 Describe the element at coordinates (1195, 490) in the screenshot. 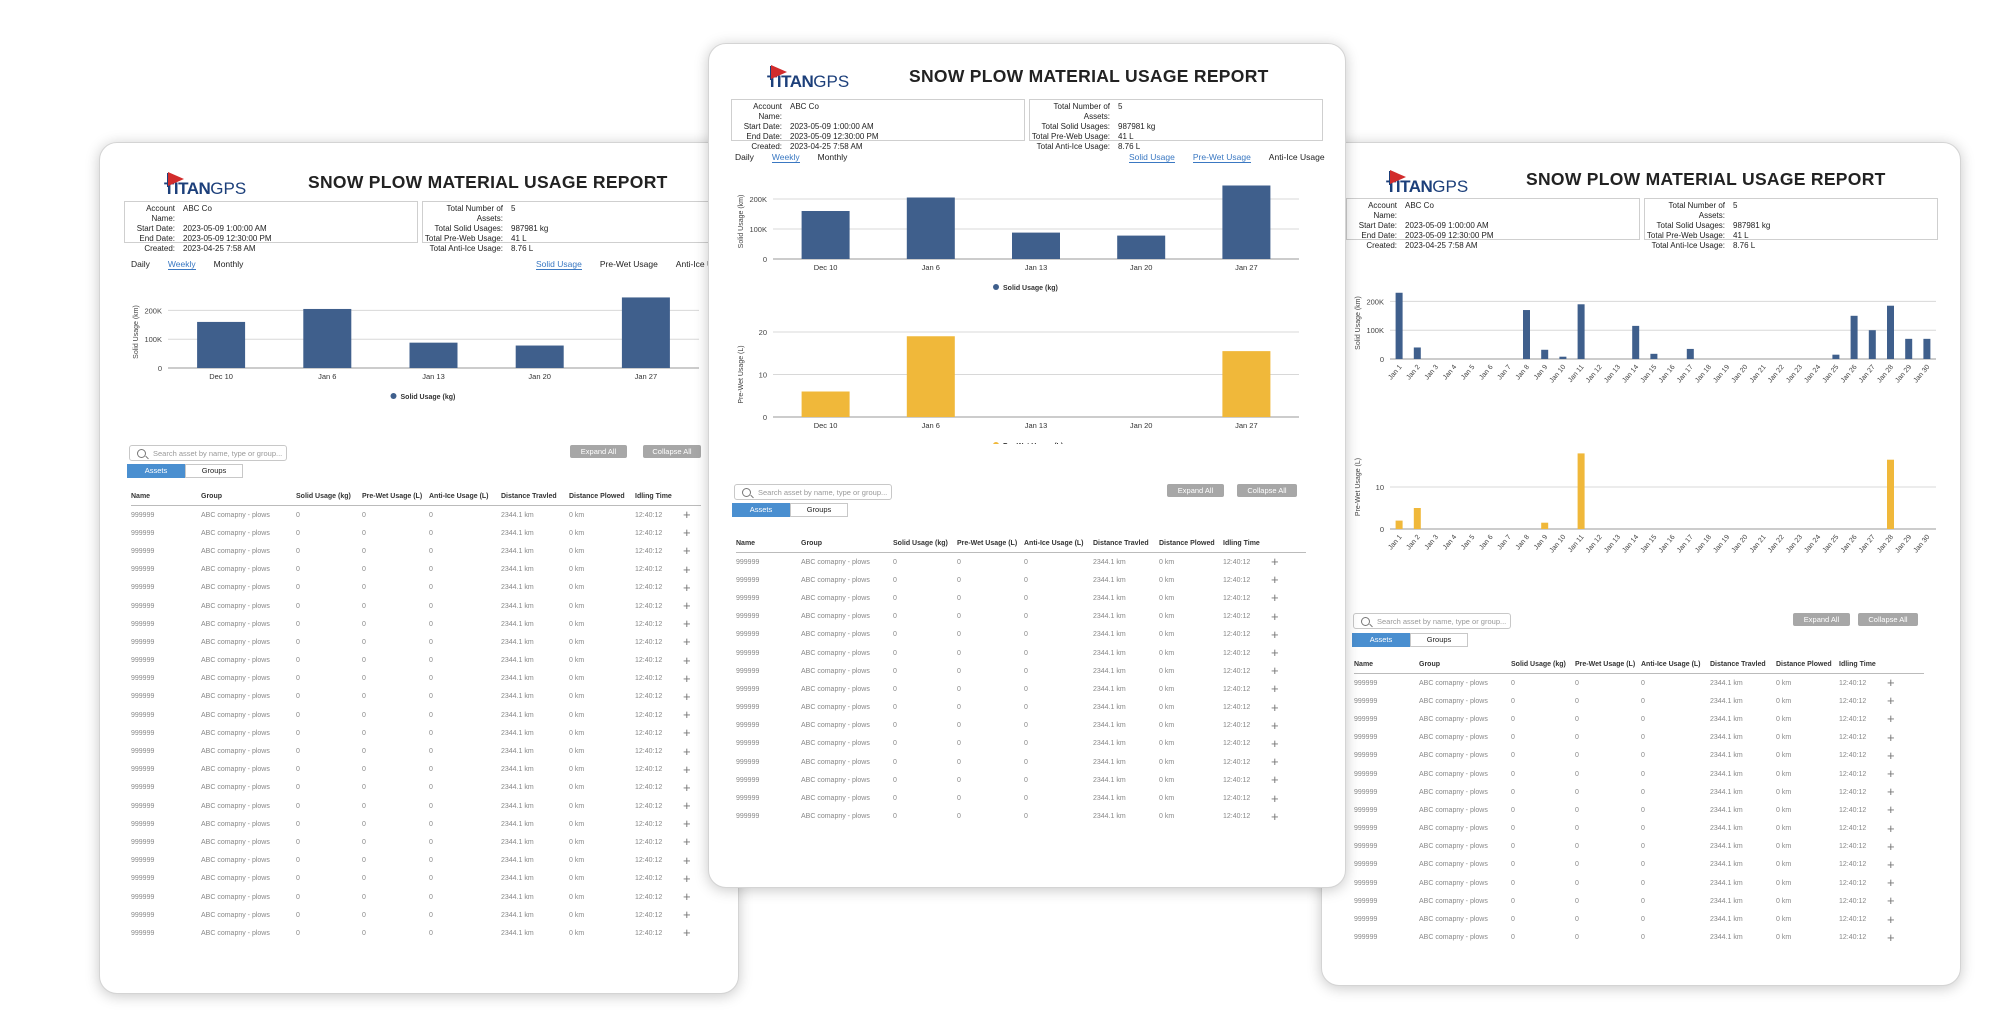

I see `expand-all-button: Expand All` at that location.